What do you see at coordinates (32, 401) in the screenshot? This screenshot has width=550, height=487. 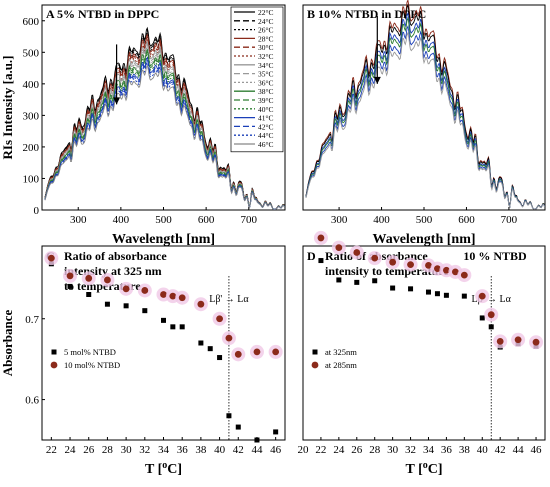 I see `y-tick-label: 0.6` at bounding box center [32, 401].